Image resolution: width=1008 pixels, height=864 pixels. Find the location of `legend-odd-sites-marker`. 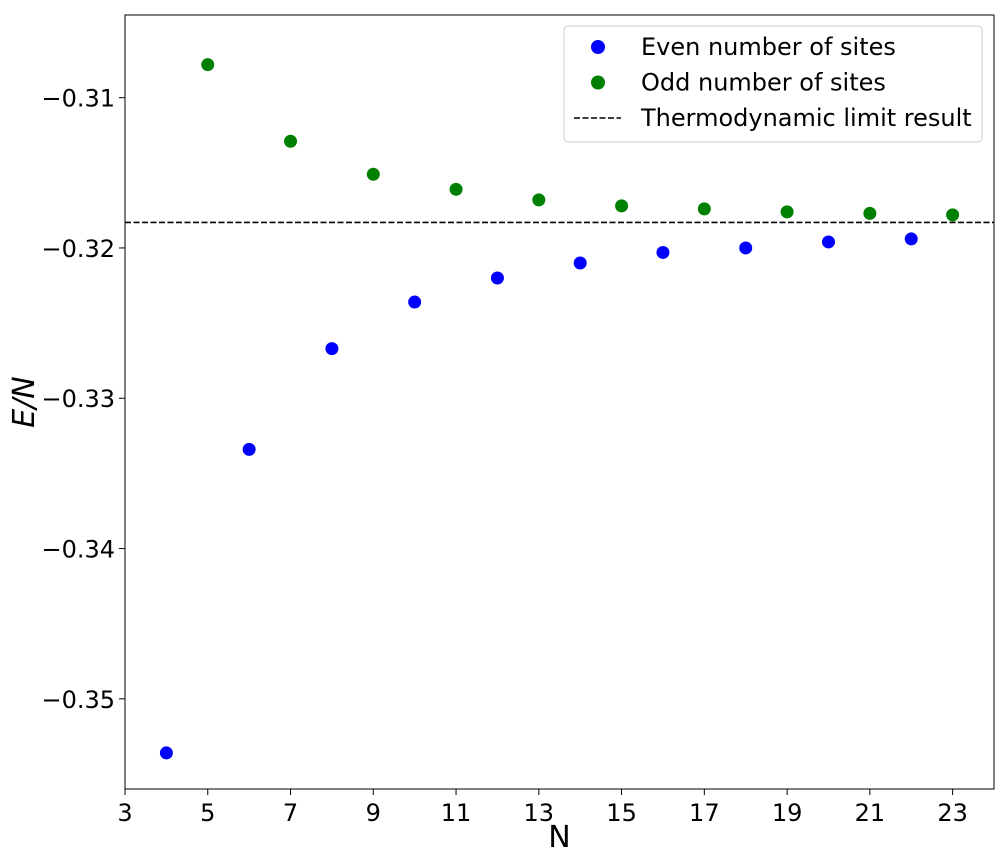

legend-odd-sites-marker is located at coordinates (598, 82).